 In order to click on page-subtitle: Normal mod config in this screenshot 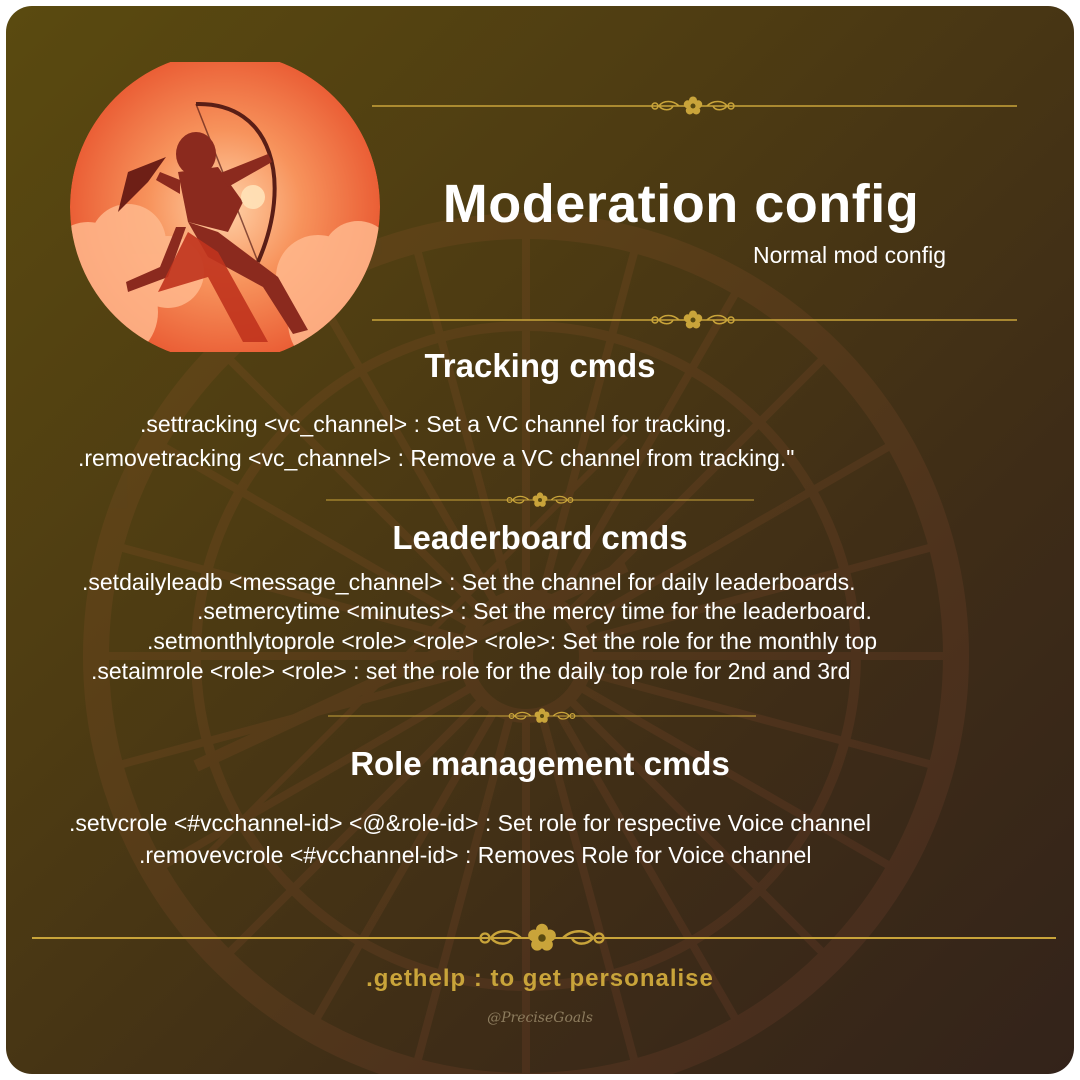, I will do `click(849, 255)`.